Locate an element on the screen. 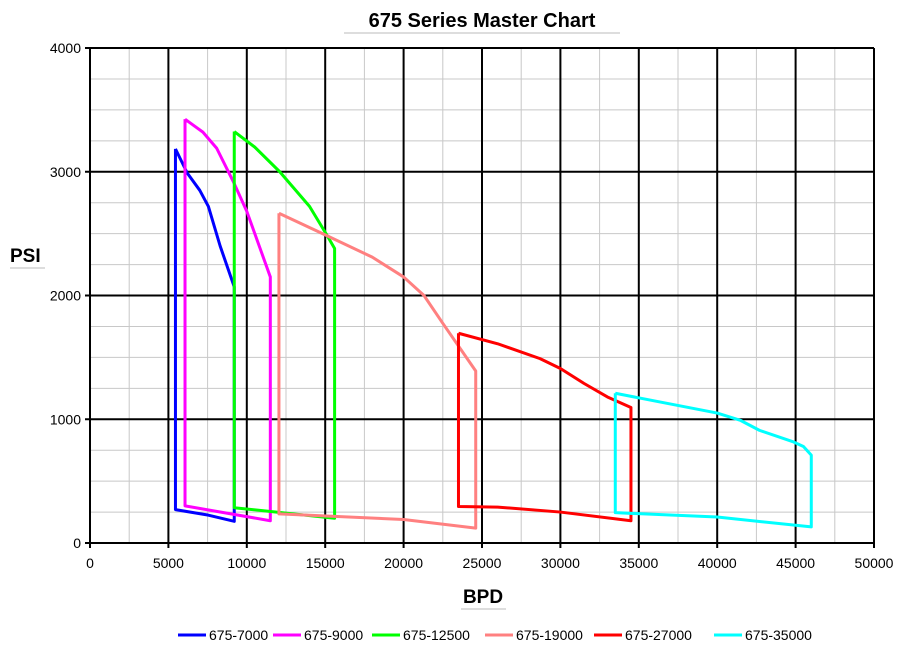 Image resolution: width=899 pixels, height=652 pixels. x-tick-label: 30000 is located at coordinates (560, 563).